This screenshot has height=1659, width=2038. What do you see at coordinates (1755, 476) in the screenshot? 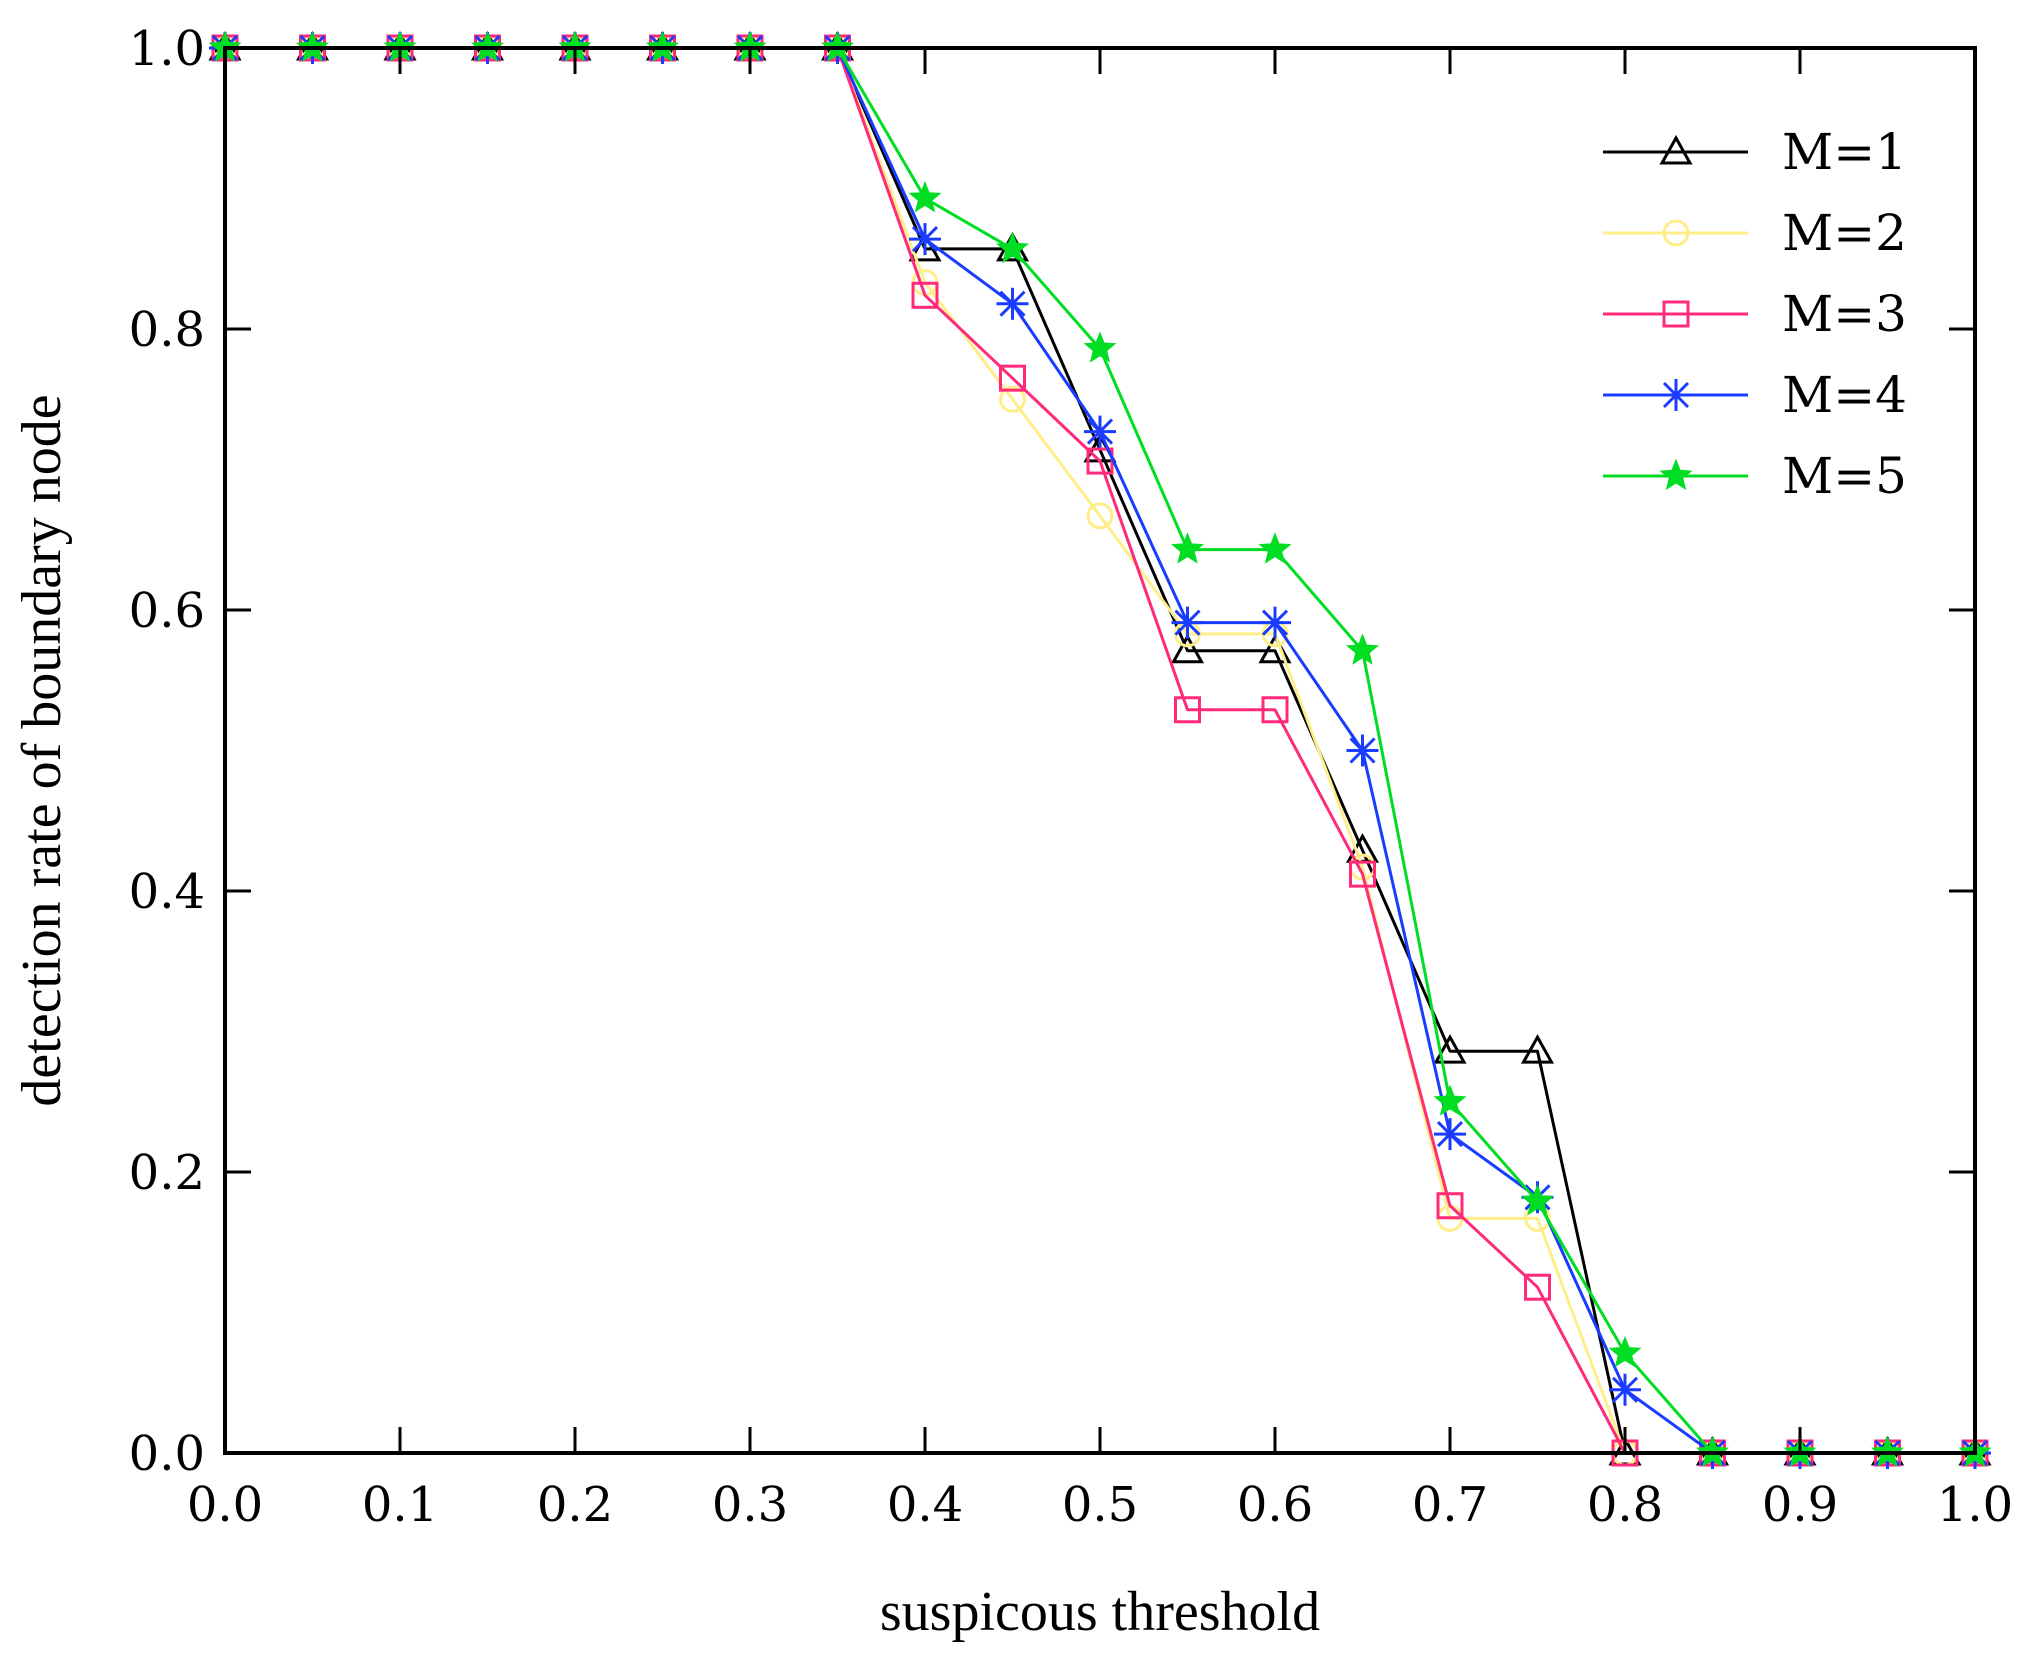
I see `legend-item: M=5` at bounding box center [1755, 476].